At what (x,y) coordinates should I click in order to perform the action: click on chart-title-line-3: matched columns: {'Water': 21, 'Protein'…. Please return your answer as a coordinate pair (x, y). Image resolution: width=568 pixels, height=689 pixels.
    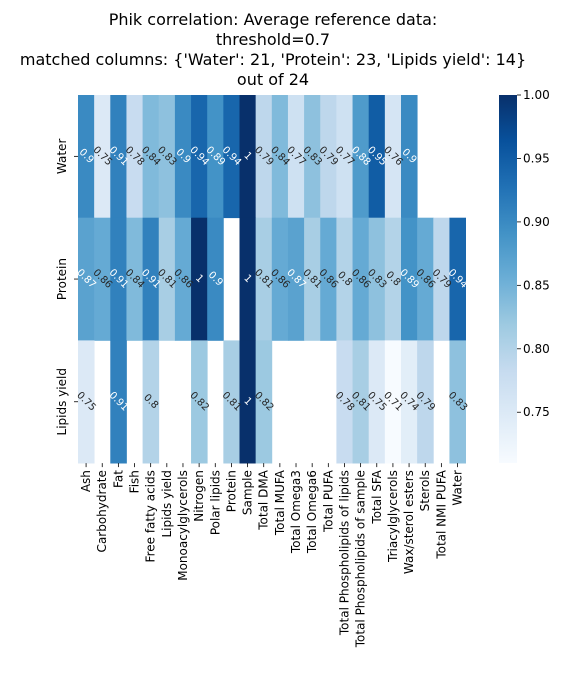
    Looking at the image, I should click on (273, 59).